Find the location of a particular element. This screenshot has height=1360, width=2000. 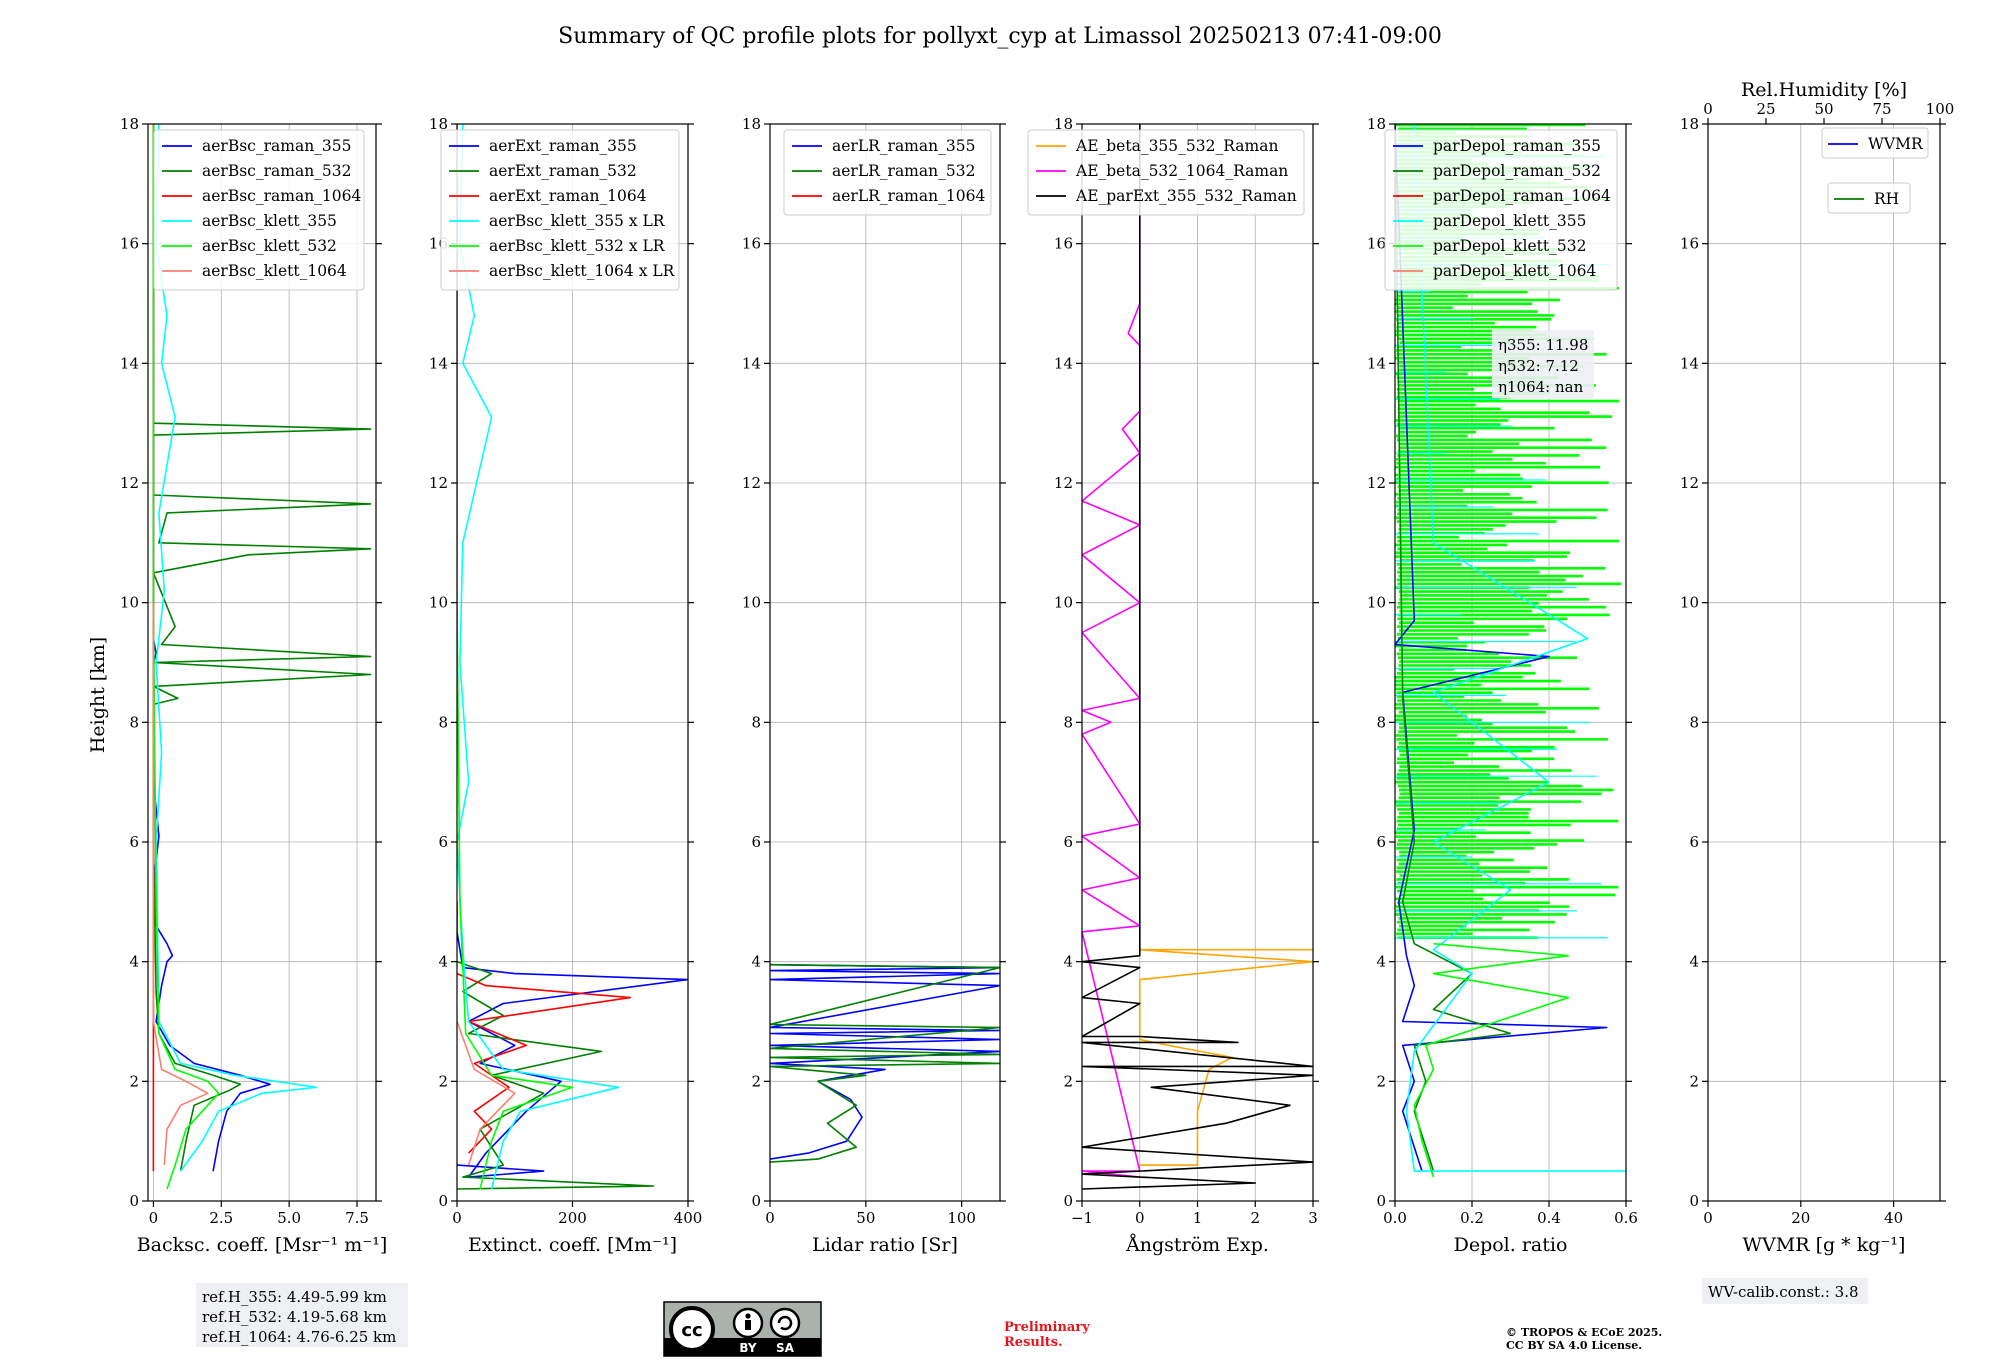

x-tick-label: 3 is located at coordinates (1313, 1218).